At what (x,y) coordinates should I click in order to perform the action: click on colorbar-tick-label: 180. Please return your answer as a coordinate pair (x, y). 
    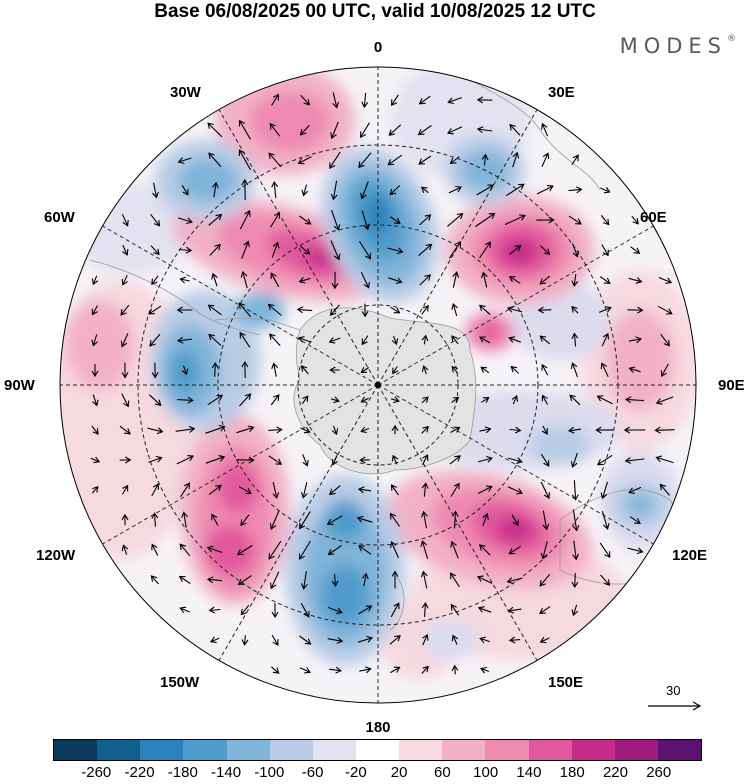
    Looking at the image, I should click on (572, 772).